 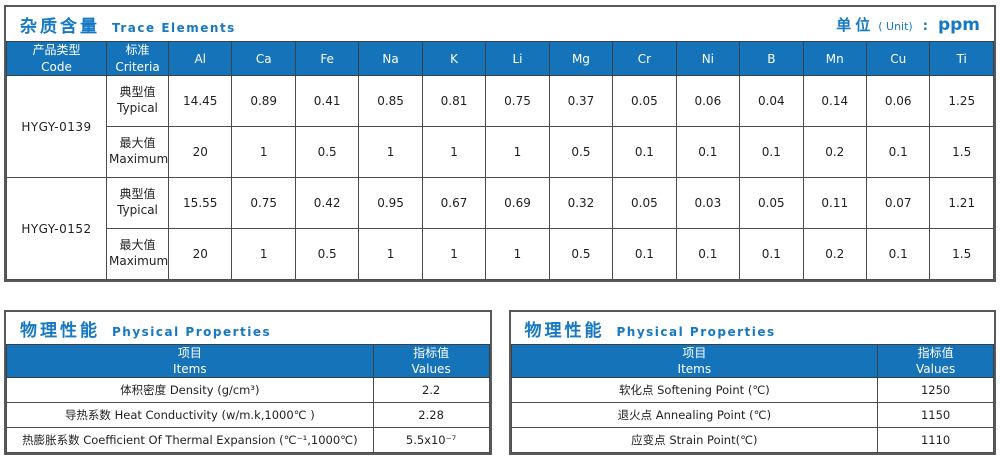 What do you see at coordinates (137, 66) in the screenshot?
I see `criteria-header-en: Criteria` at bounding box center [137, 66].